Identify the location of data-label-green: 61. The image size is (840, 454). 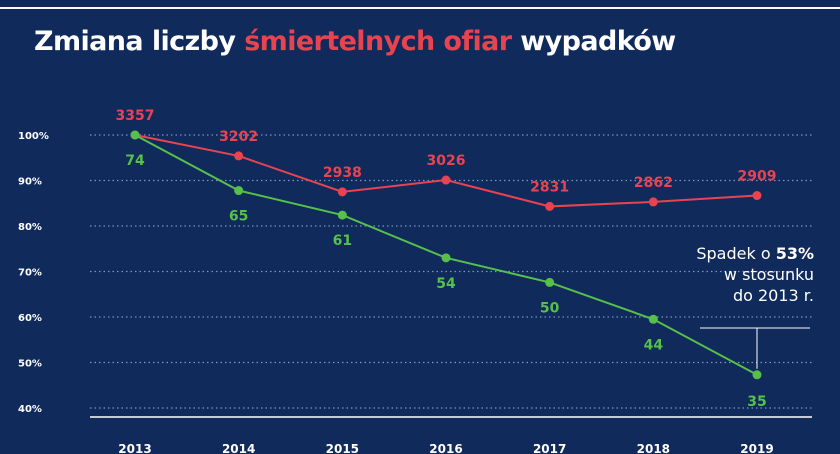
(342, 241).